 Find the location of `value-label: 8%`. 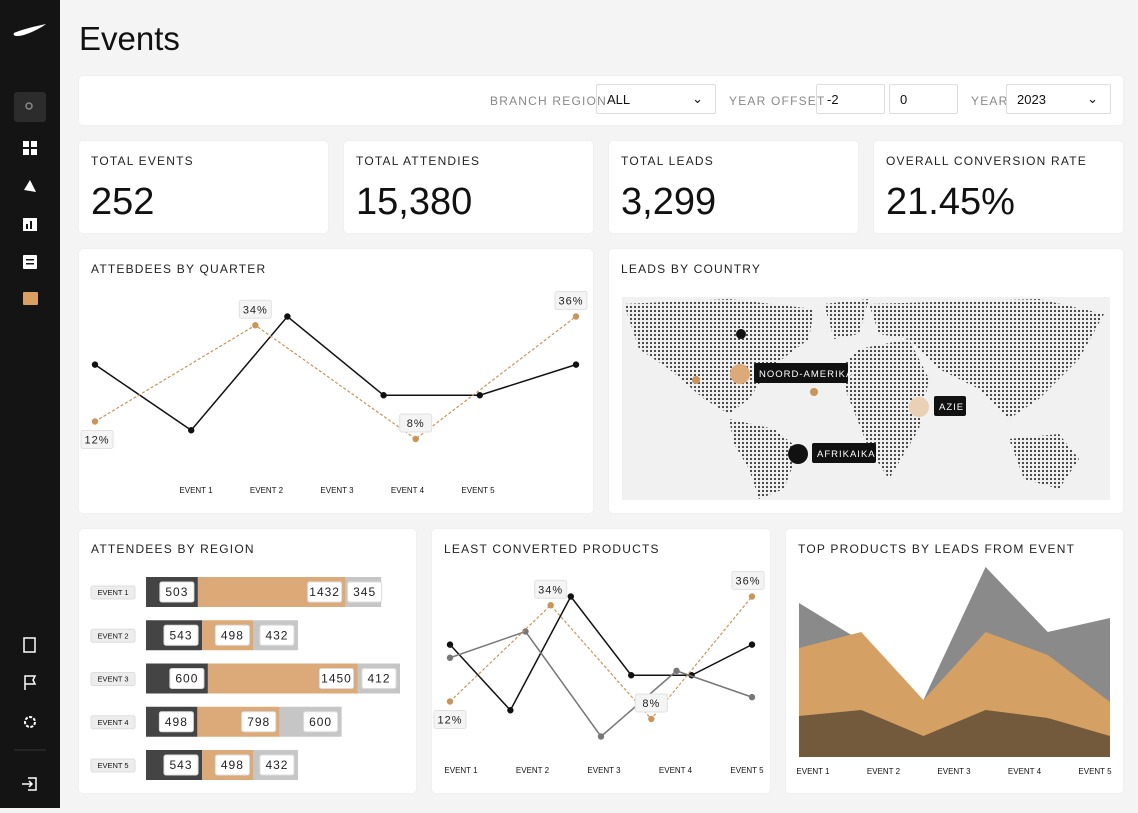

value-label: 8% is located at coordinates (416, 424).